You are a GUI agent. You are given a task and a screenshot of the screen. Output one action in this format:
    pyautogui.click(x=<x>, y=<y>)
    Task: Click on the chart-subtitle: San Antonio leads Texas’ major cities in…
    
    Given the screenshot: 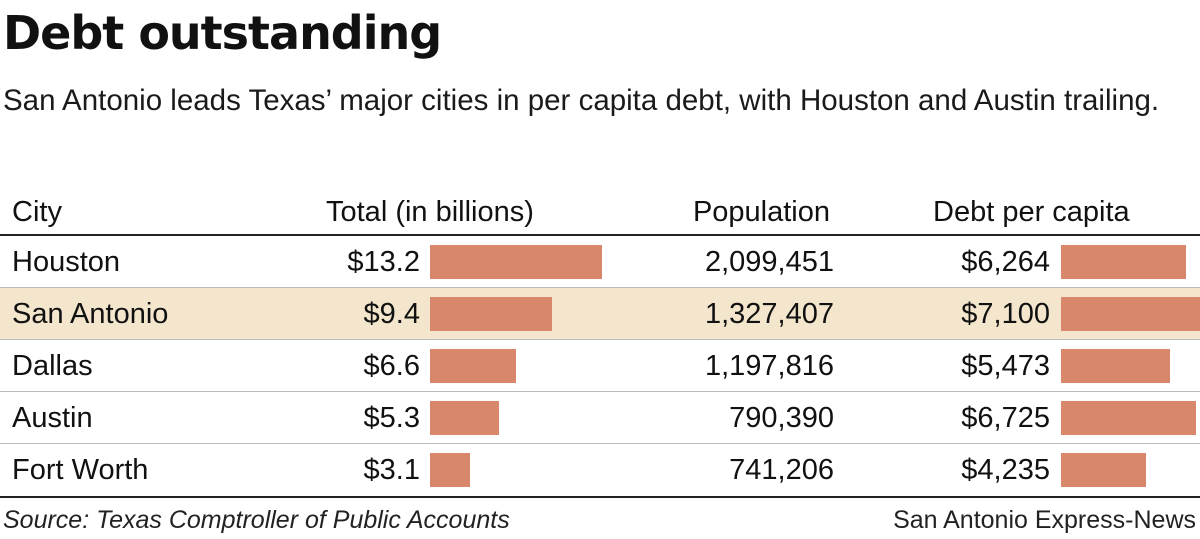 What is the action you would take?
    pyautogui.click(x=581, y=100)
    